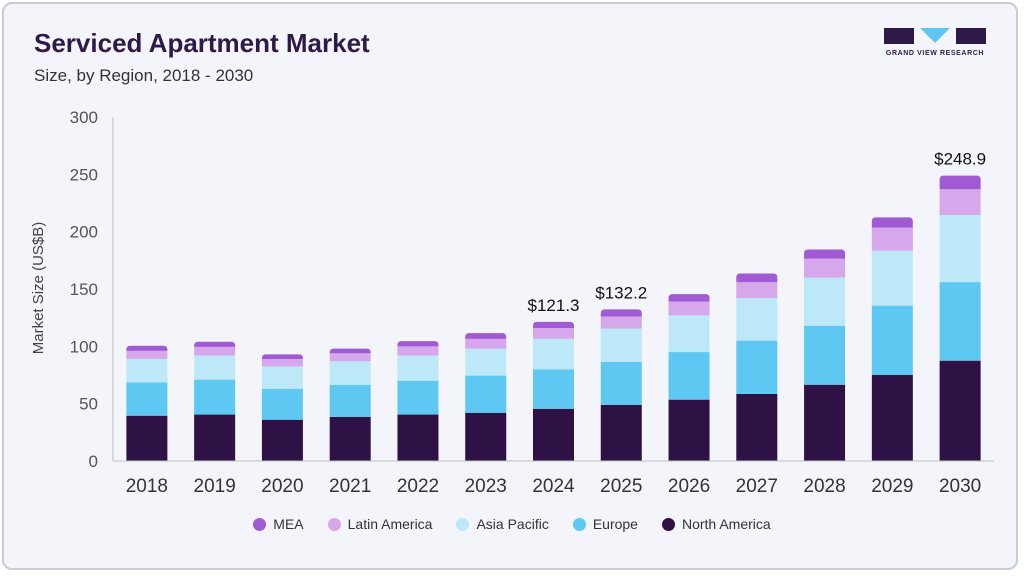  What do you see at coordinates (689, 486) in the screenshot?
I see `x-tick-label: 2026` at bounding box center [689, 486].